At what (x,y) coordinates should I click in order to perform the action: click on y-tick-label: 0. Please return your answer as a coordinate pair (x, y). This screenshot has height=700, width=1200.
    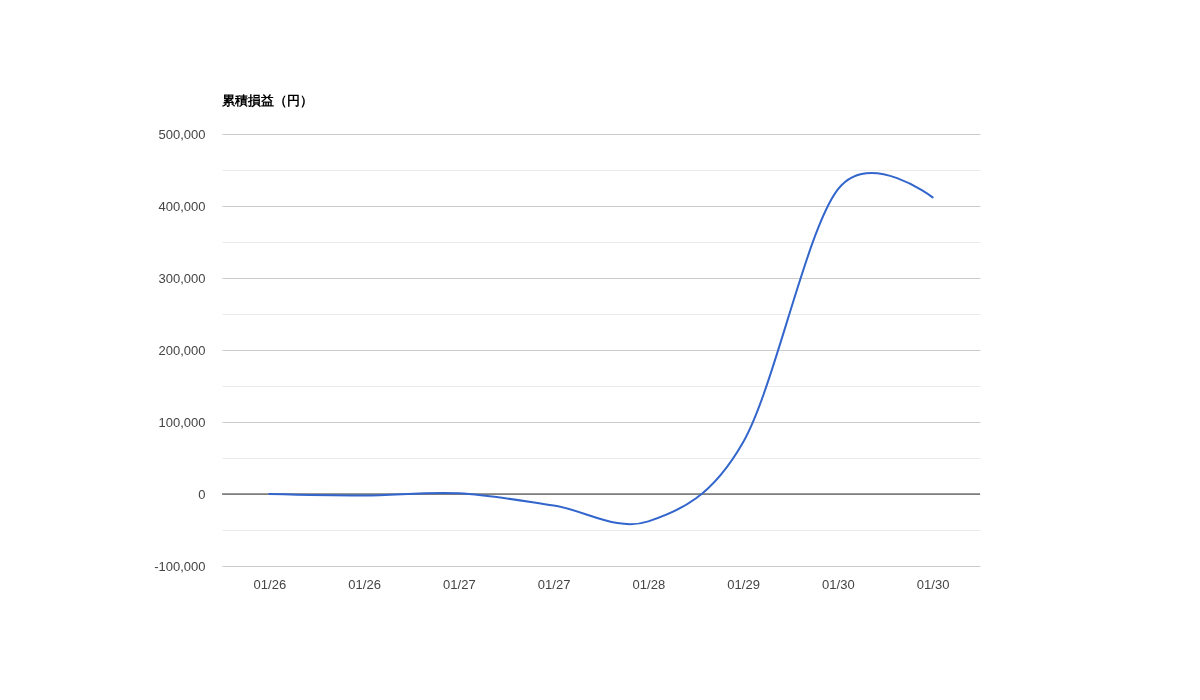
    Looking at the image, I should click on (202, 494).